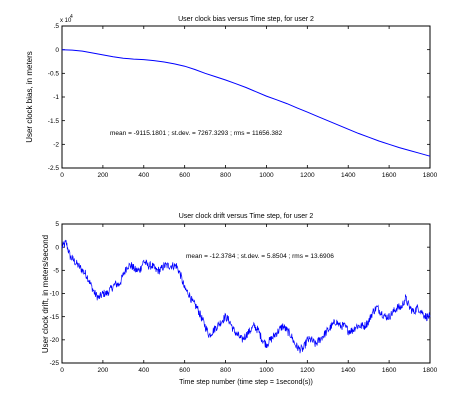 The image size is (474, 403). I want to click on y-tick-label: -0.5, so click(54, 74).